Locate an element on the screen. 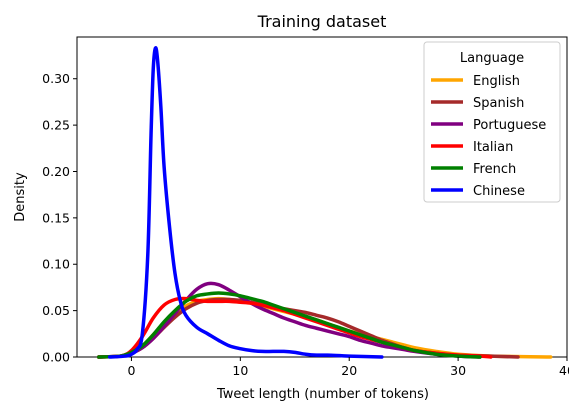 The width and height of the screenshot is (569, 405). legend-label-italian: Italian is located at coordinates (493, 147).